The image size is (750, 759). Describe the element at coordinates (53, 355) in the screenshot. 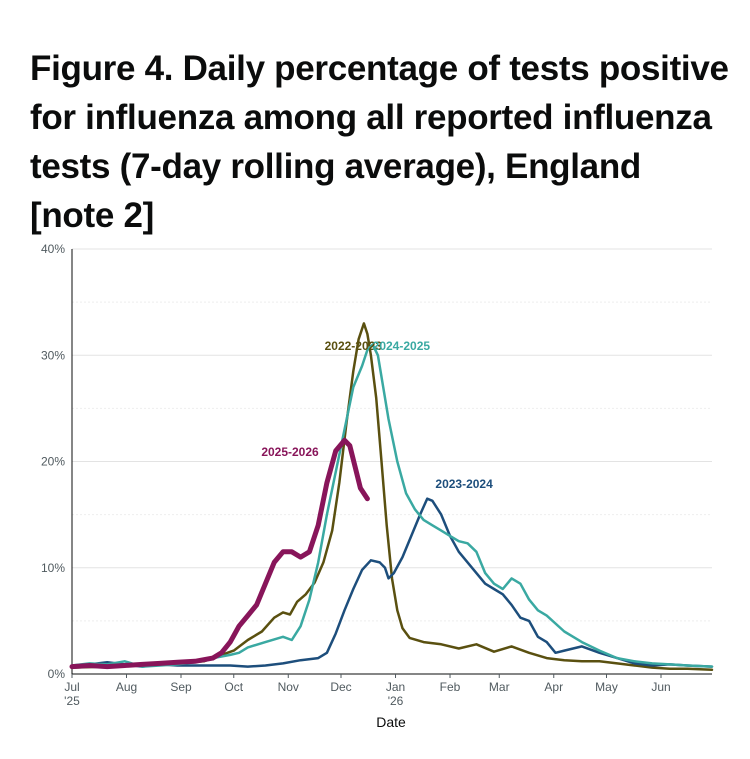

I see `y-tick-label: 30%` at that location.